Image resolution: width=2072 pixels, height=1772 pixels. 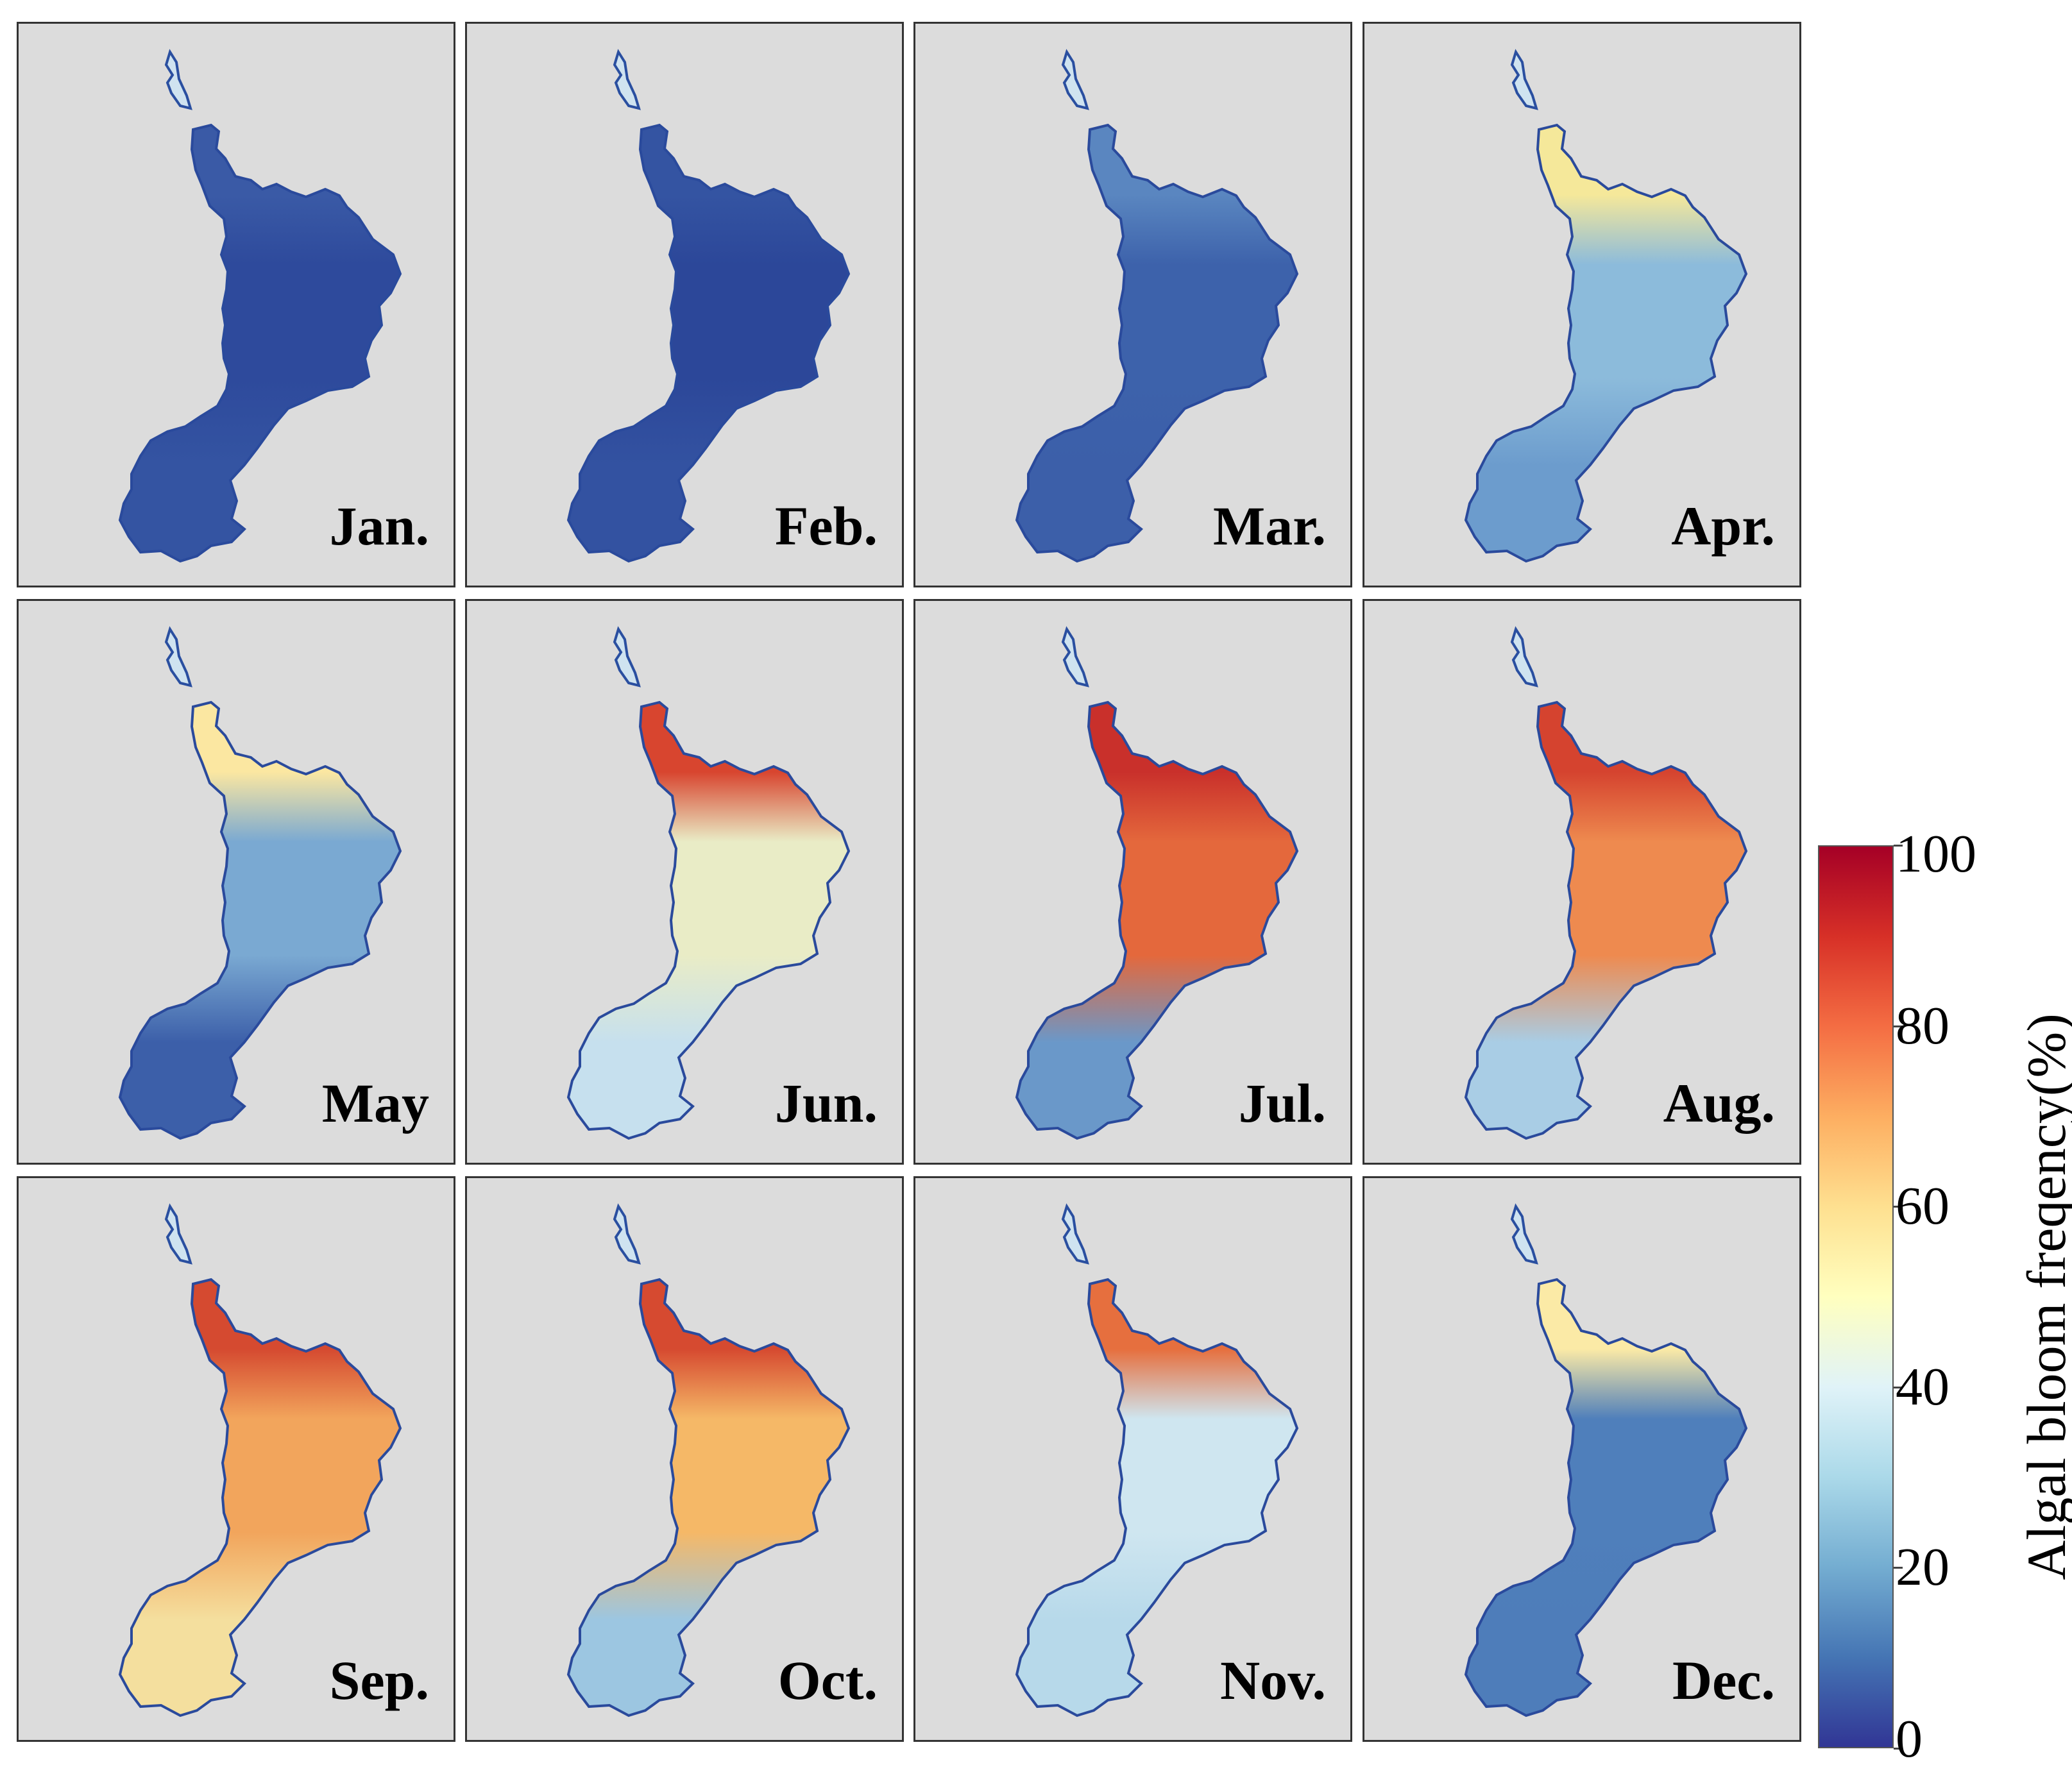 What do you see at coordinates (375, 1103) in the screenshot?
I see `month-label: May` at bounding box center [375, 1103].